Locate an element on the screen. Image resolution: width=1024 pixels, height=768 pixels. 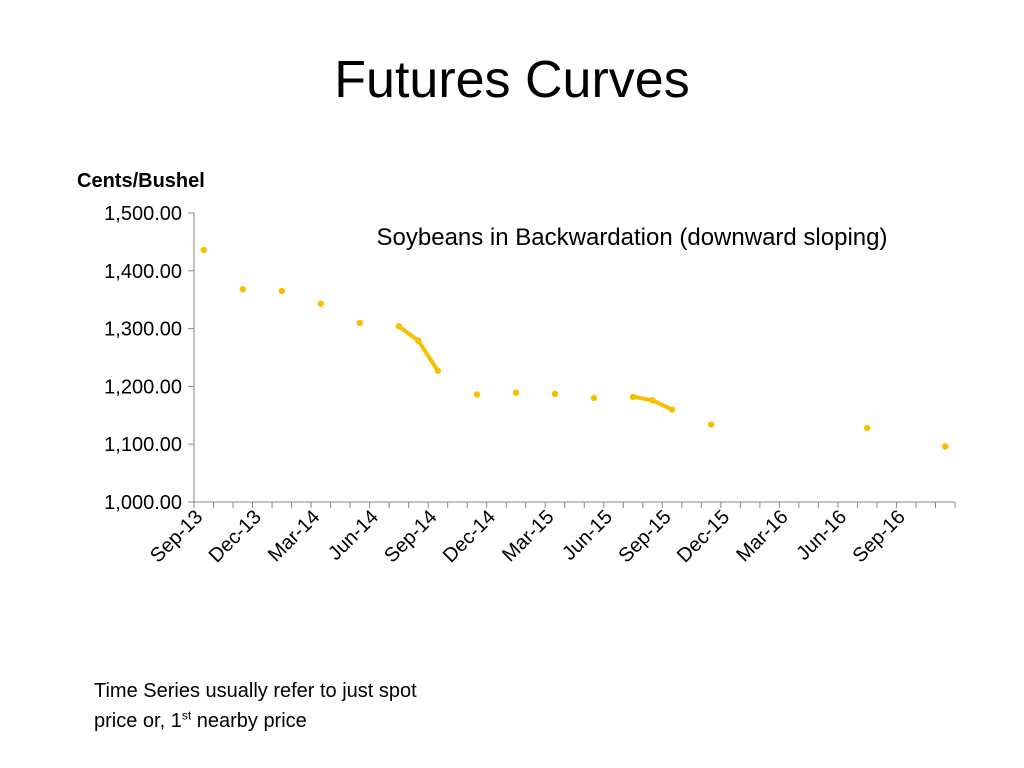
x-tick-label: Dec-14 is located at coordinates (469, 536).